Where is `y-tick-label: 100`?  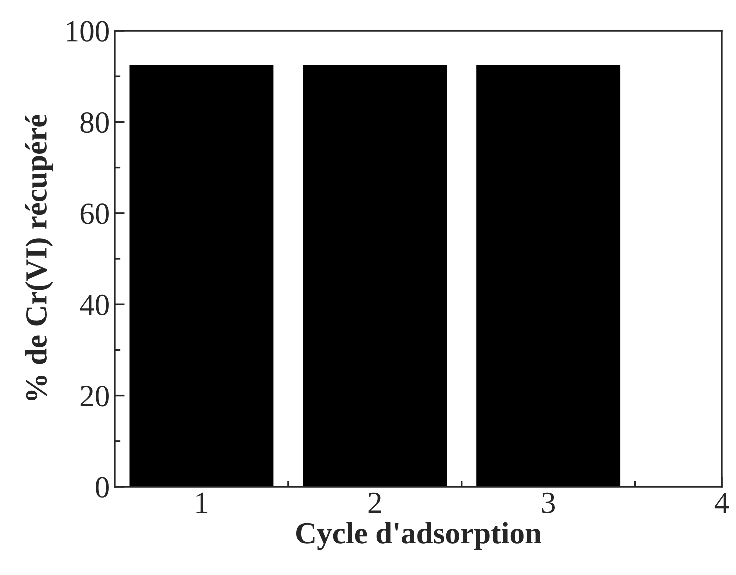 y-tick-label: 100 is located at coordinates (87, 31).